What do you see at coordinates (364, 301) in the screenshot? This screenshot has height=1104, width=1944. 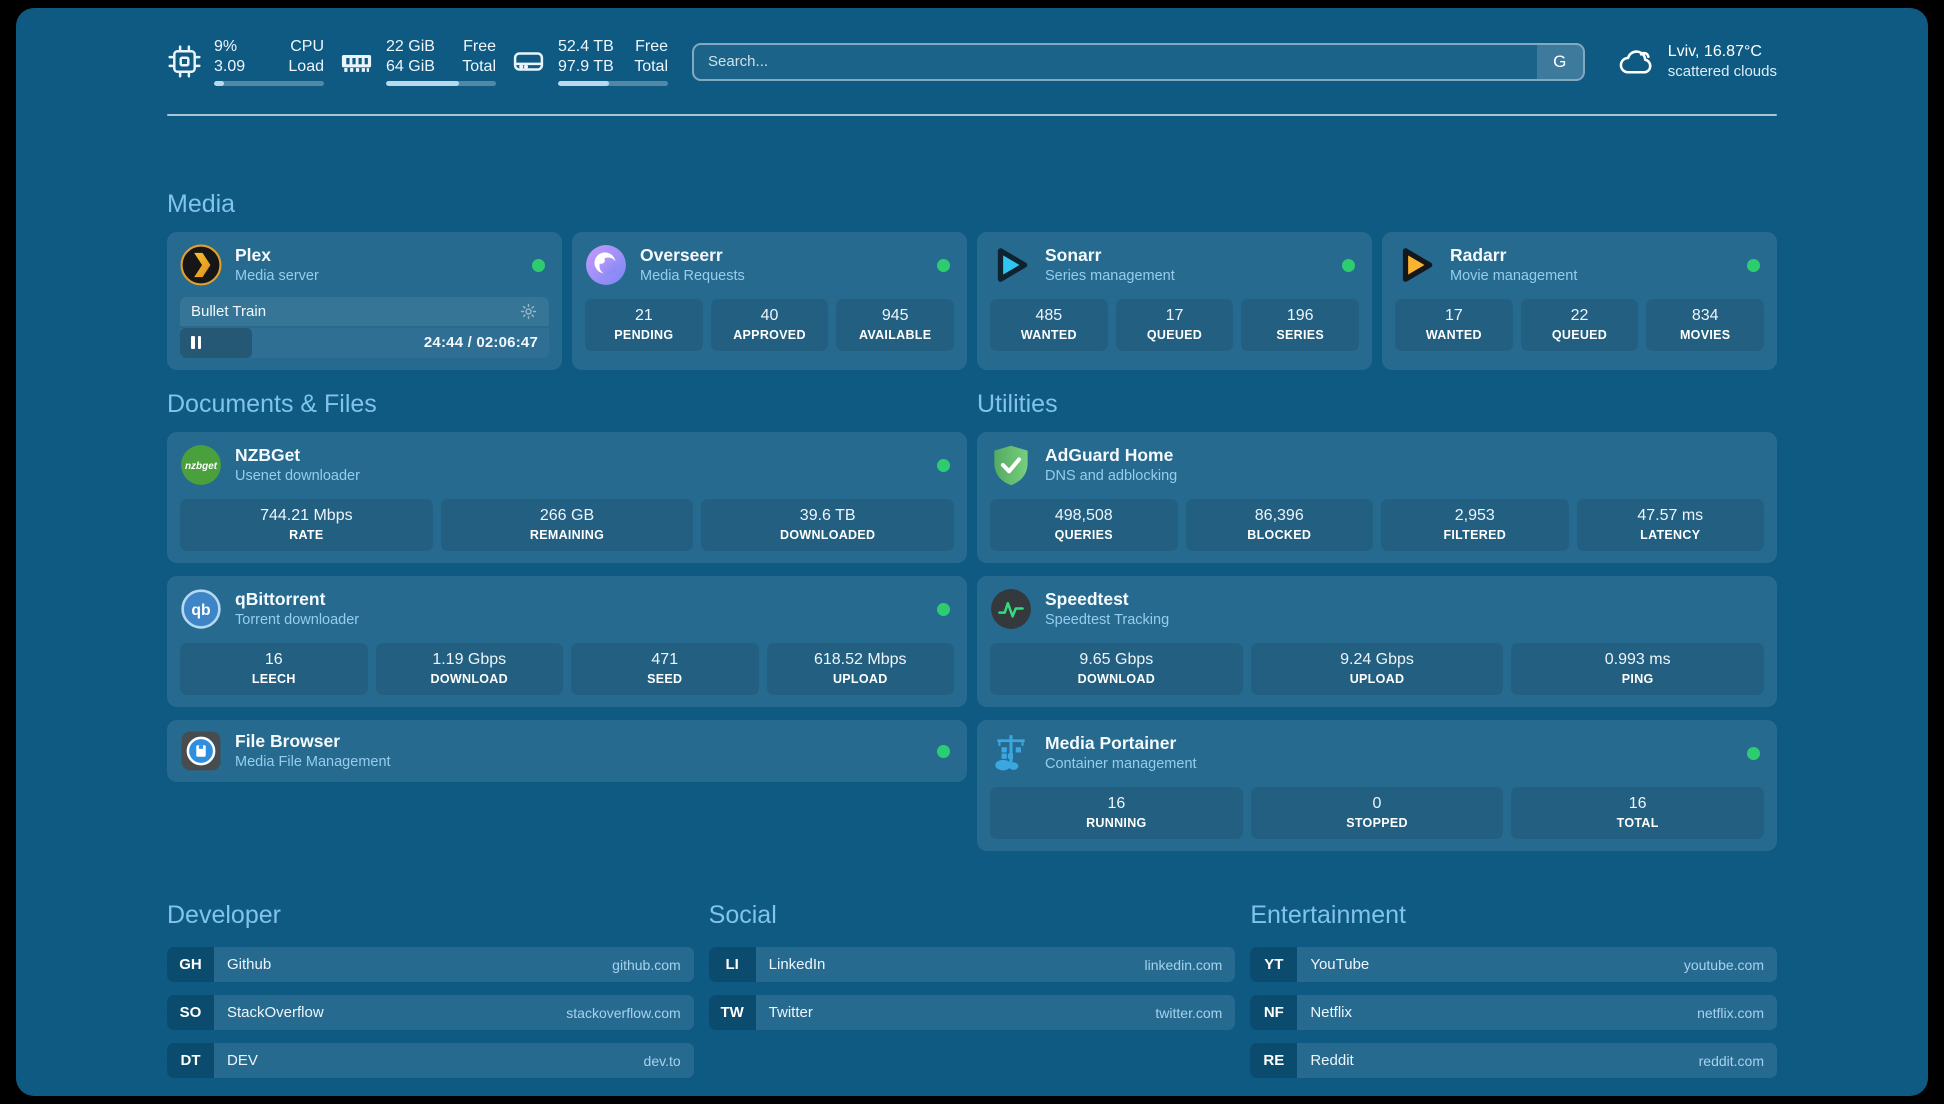 I see `service-card-plex: Plex Media server Bullet Train` at bounding box center [364, 301].